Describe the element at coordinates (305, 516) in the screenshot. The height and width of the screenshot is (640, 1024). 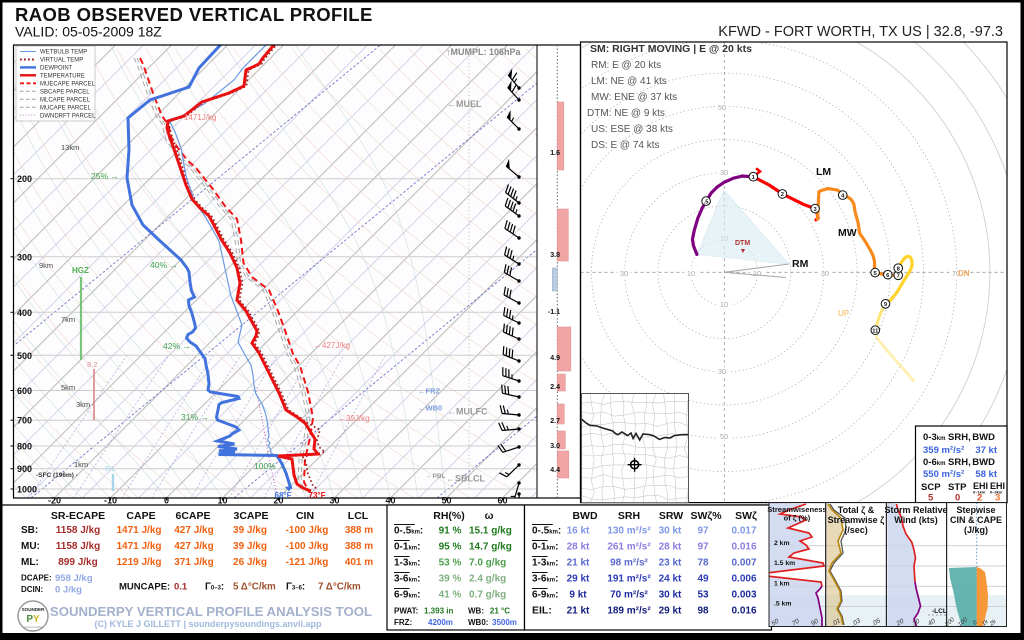
I see `svg-text: CIN` at that location.